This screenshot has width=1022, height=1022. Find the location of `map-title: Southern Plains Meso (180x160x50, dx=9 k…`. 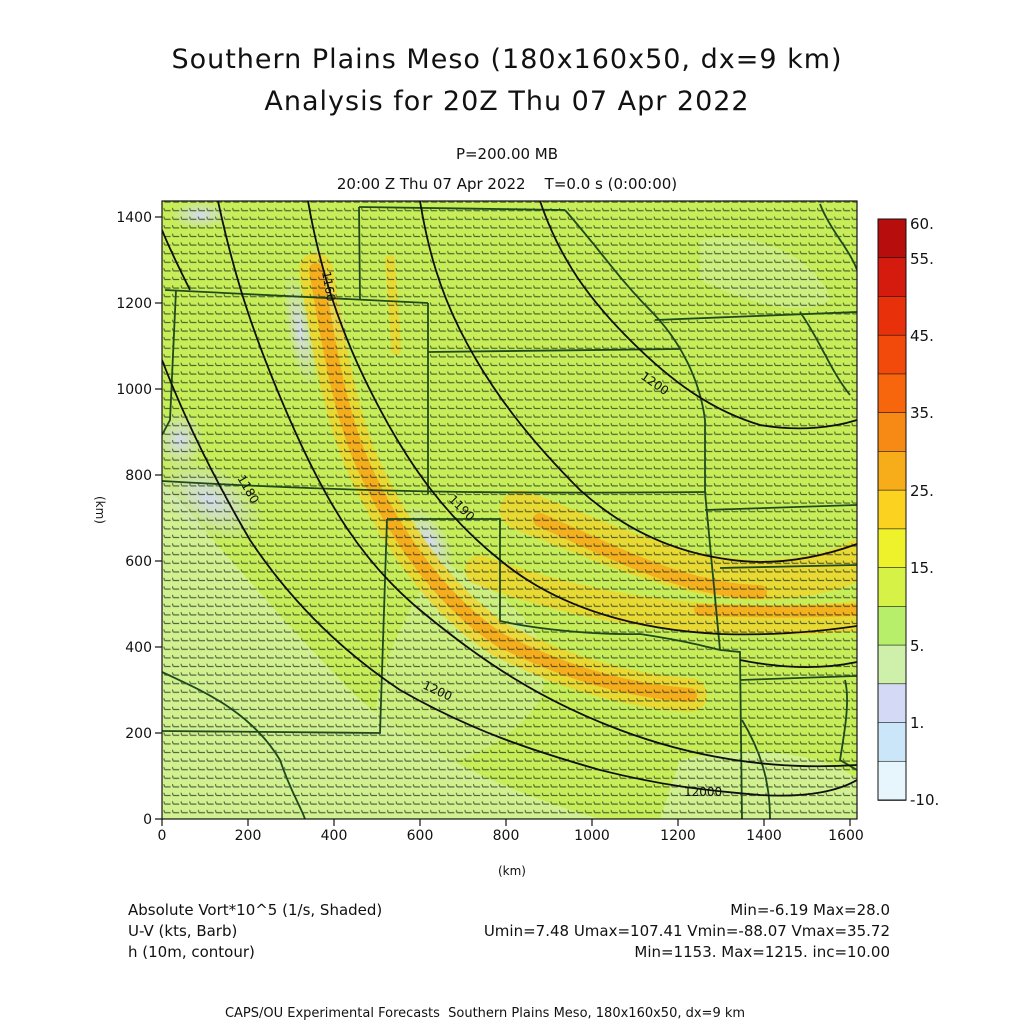

map-title: Southern Plains Meso (180x160x50, dx=9 k… is located at coordinates (507, 59).